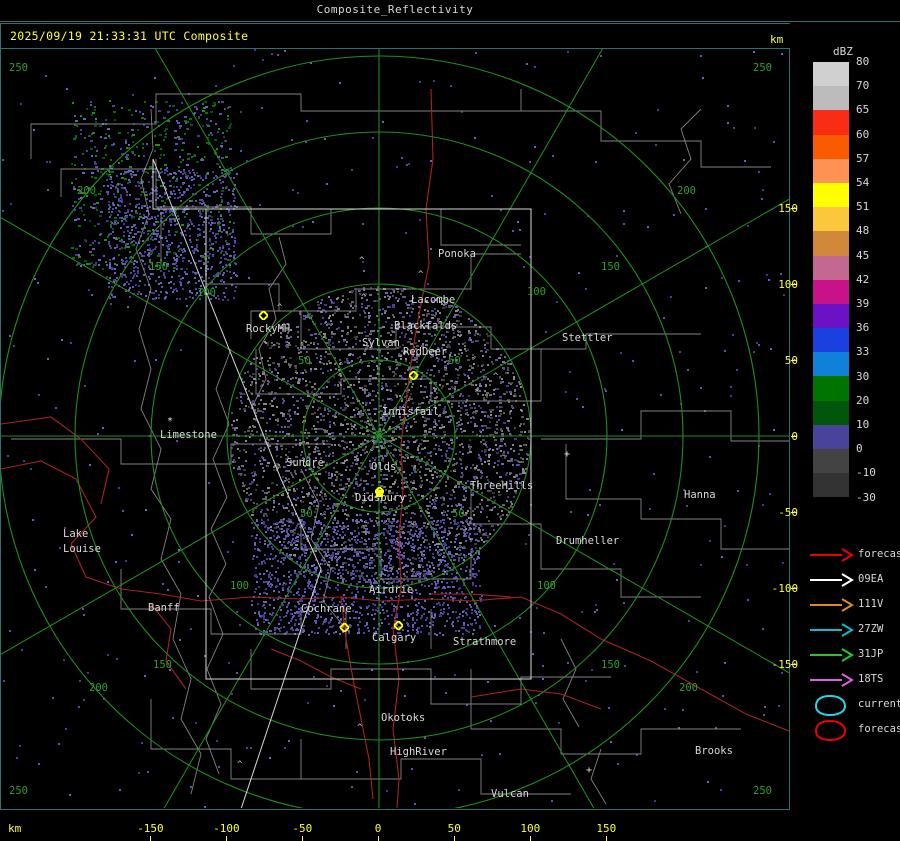  Describe the element at coordinates (395, 9) in the screenshot. I see `page-title: Composite_Reflectivity` at that location.